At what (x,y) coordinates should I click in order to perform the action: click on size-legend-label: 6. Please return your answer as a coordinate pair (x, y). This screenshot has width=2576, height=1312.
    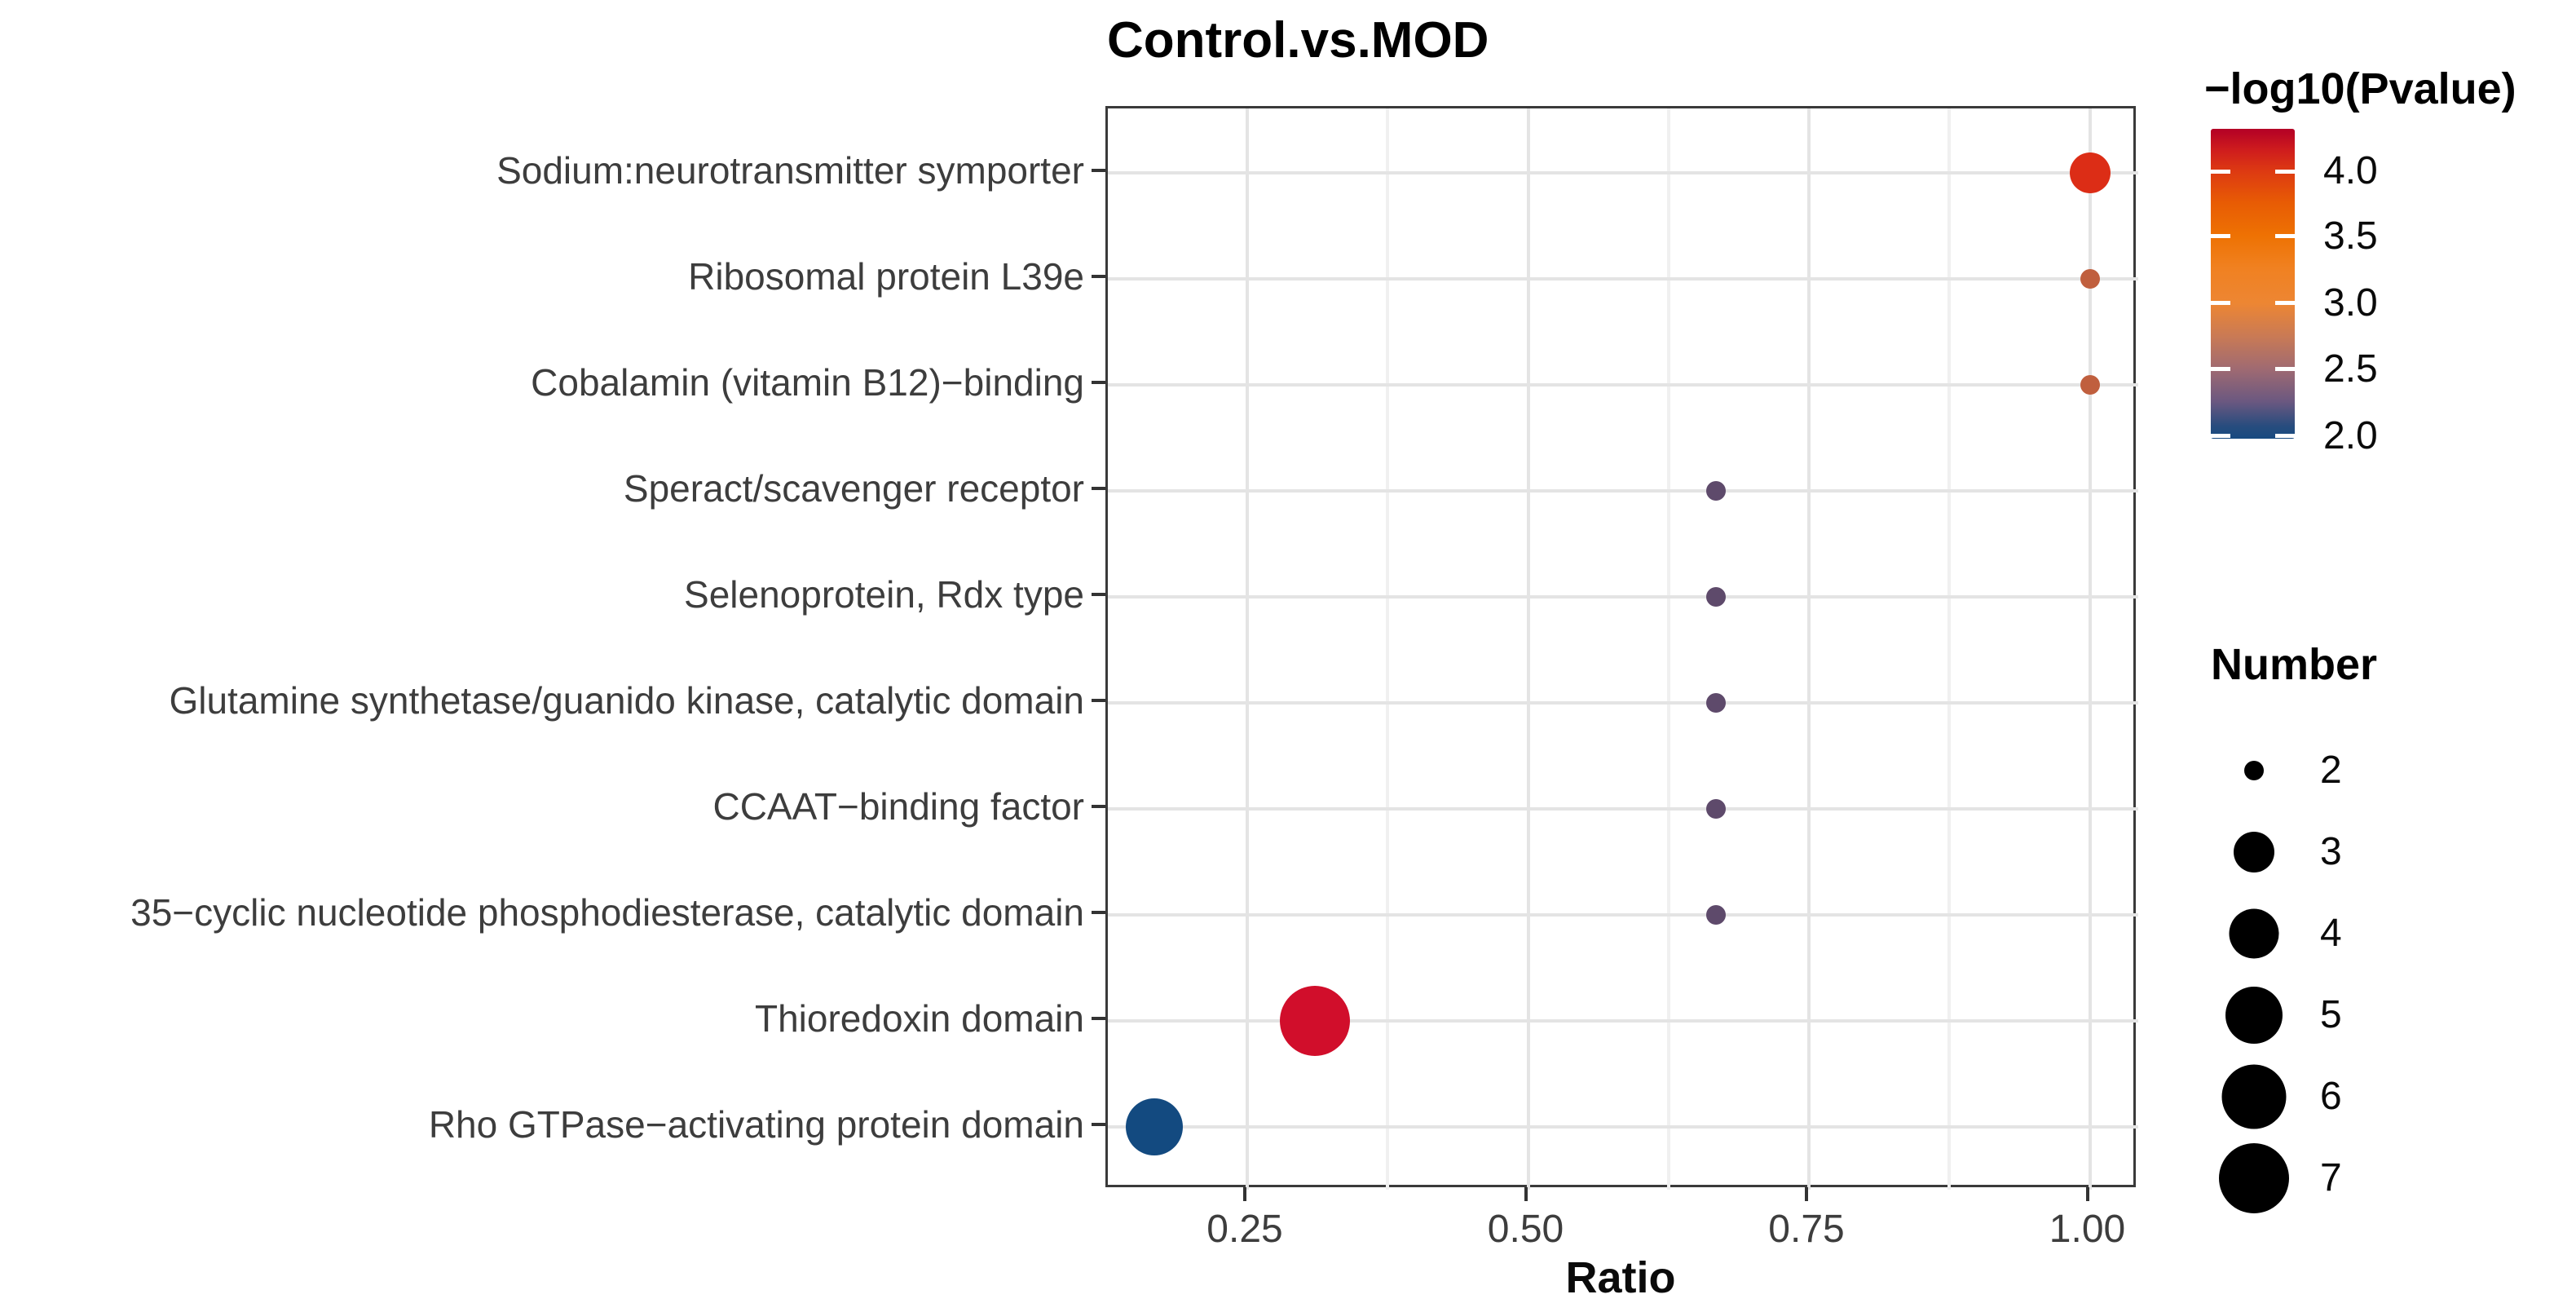
    Looking at the image, I should click on (2331, 1096).